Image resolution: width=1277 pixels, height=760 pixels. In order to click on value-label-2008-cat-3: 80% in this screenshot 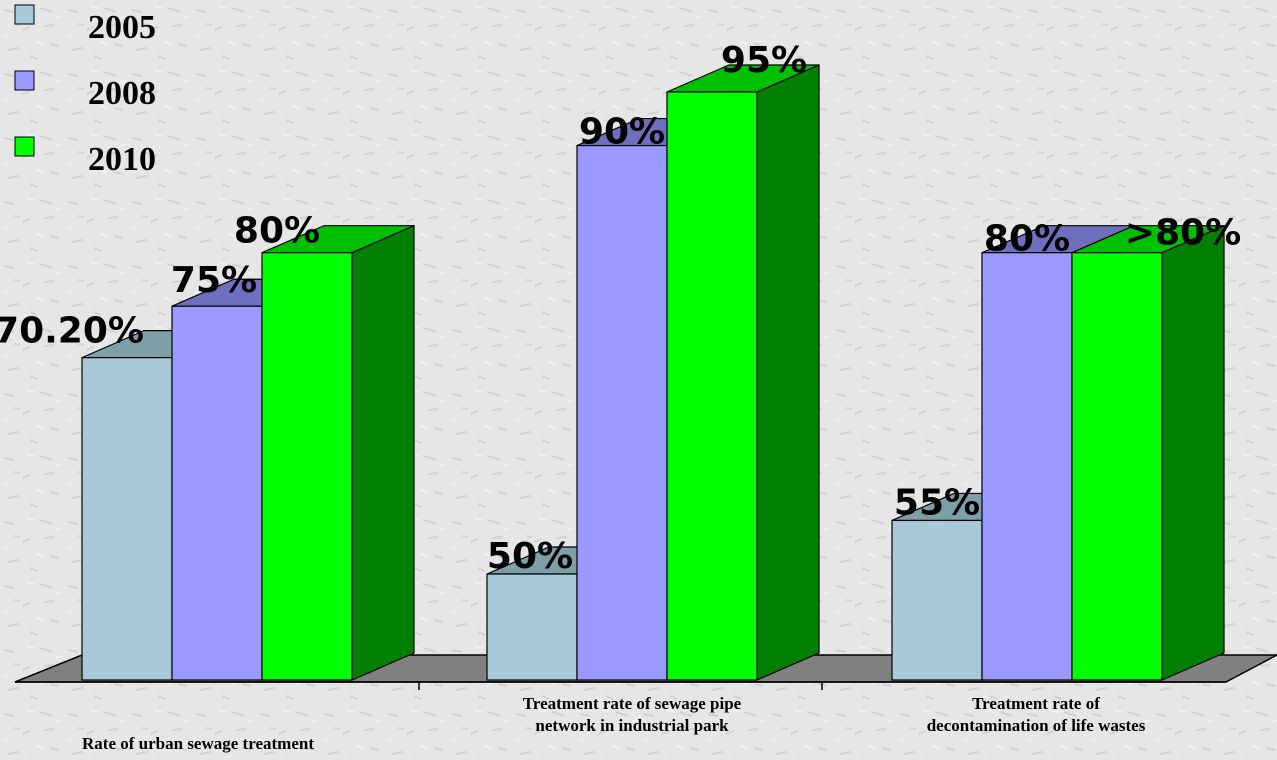, I will do `click(1027, 239)`.